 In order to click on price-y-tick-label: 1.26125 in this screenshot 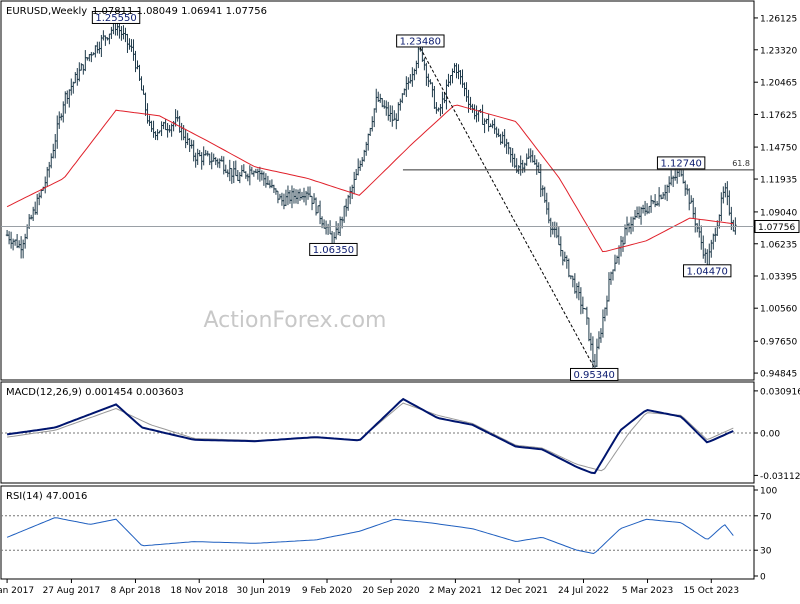, I will do `click(778, 19)`.